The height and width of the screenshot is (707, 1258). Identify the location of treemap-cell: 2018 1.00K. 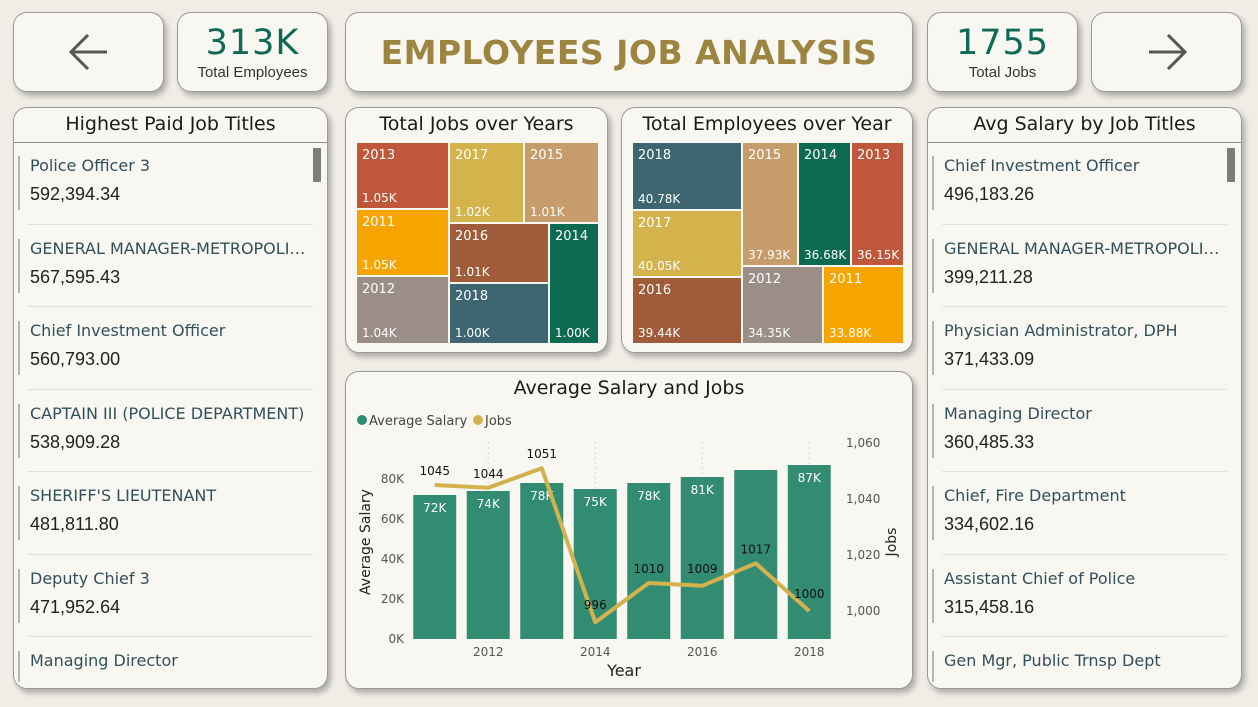
(499, 313).